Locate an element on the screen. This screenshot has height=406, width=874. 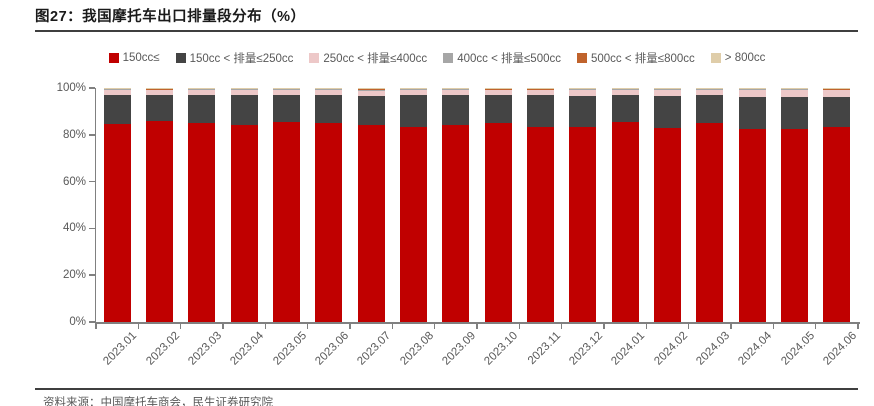
source-block: 资料来源：中国摩托车商会，民生证券研究院 is located at coordinates (446, 397).